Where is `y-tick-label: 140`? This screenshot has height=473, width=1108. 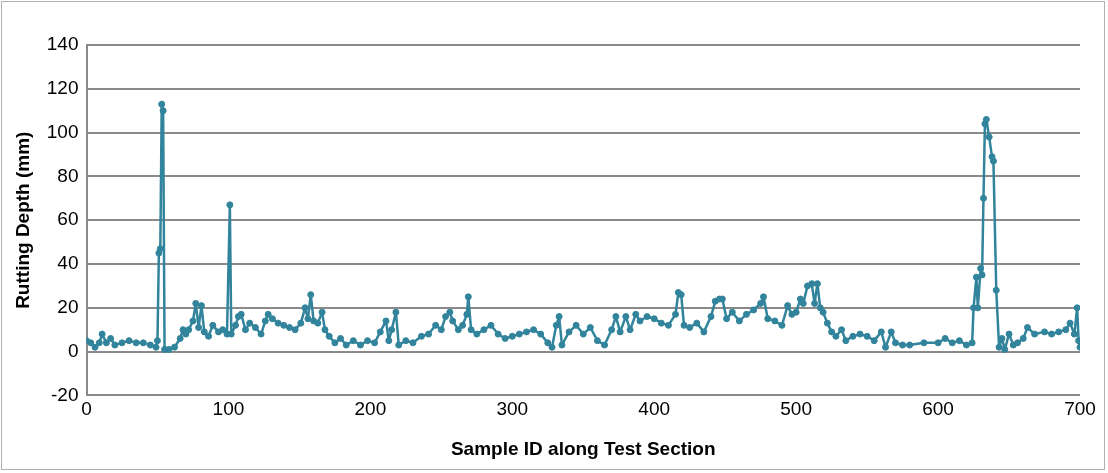
y-tick-label: 140 is located at coordinates (62, 44).